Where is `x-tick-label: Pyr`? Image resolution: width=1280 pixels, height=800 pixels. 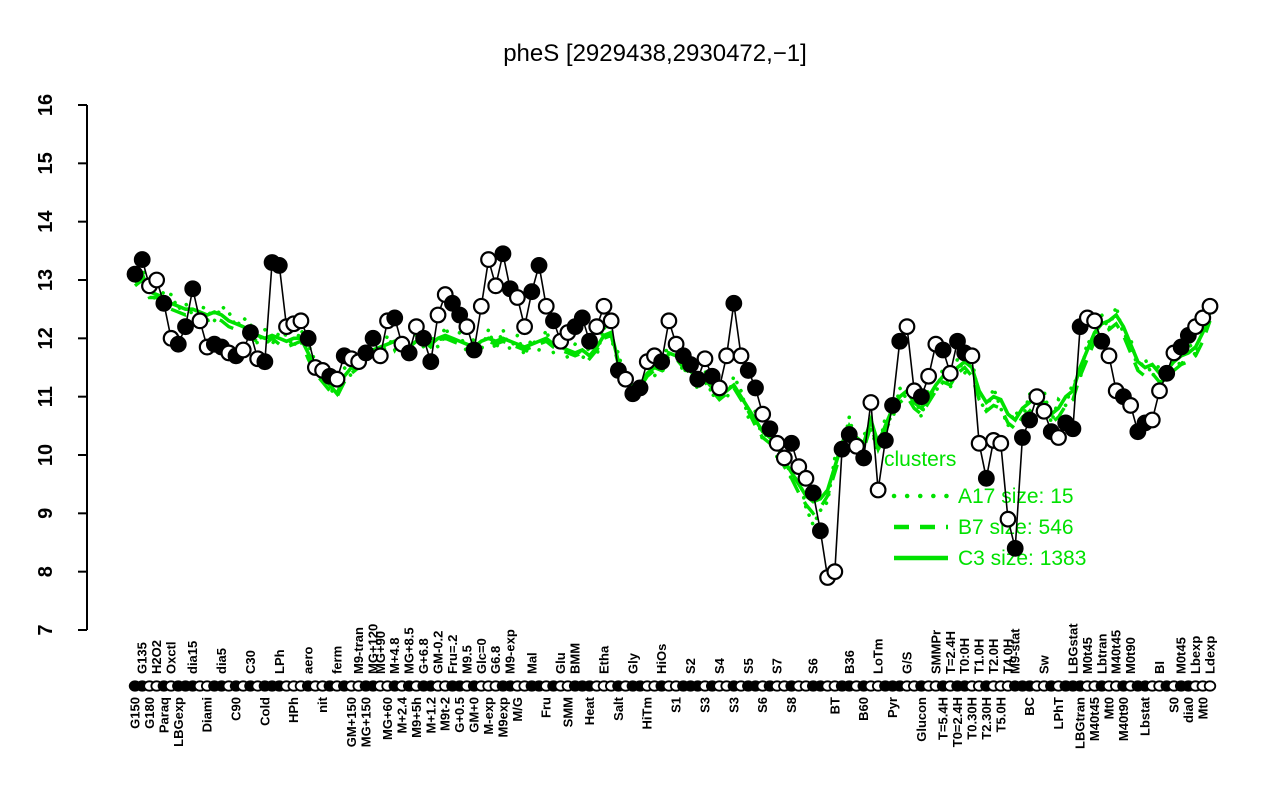
x-tick-label: Pyr is located at coordinates (892, 707).